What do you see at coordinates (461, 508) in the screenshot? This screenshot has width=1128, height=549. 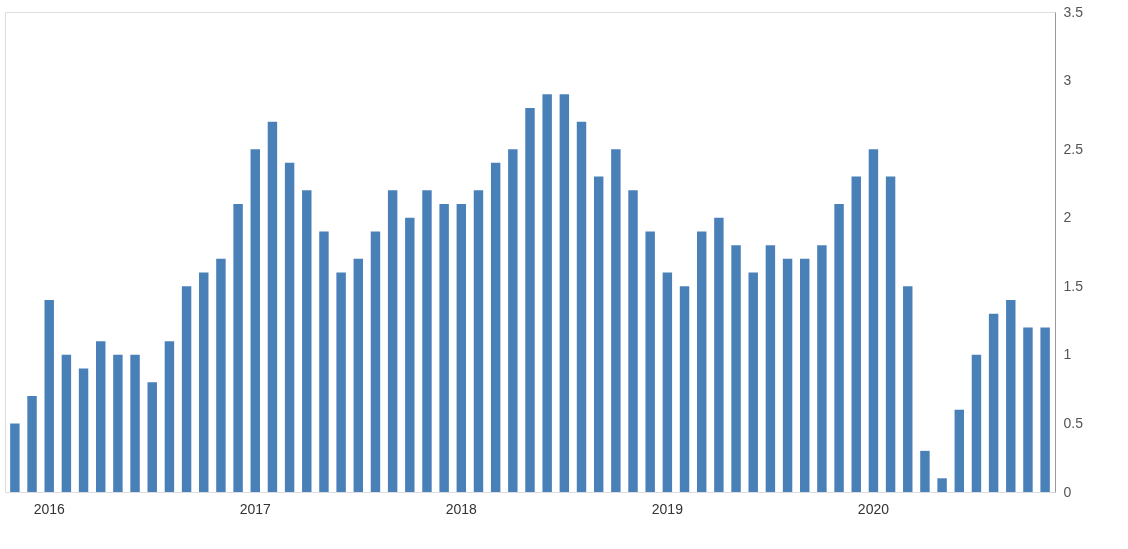 I see `x-tick-label: 2018` at bounding box center [461, 508].